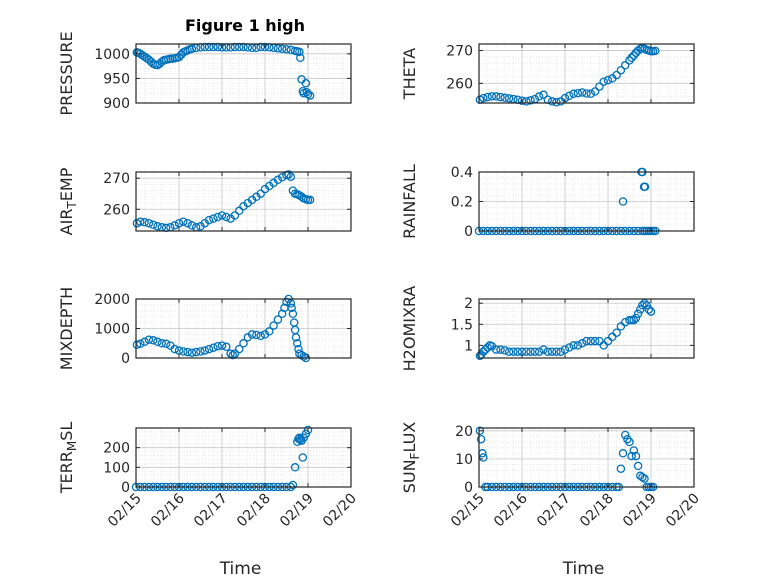  What do you see at coordinates (683, 511) in the screenshot?
I see `x-tick-label: 02/20` at bounding box center [683, 511].